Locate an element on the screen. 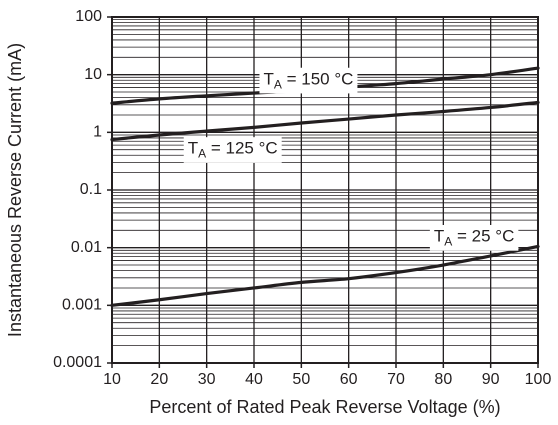 The width and height of the screenshot is (558, 425). curve-label-1: TA = 150 °C is located at coordinates (308, 80).